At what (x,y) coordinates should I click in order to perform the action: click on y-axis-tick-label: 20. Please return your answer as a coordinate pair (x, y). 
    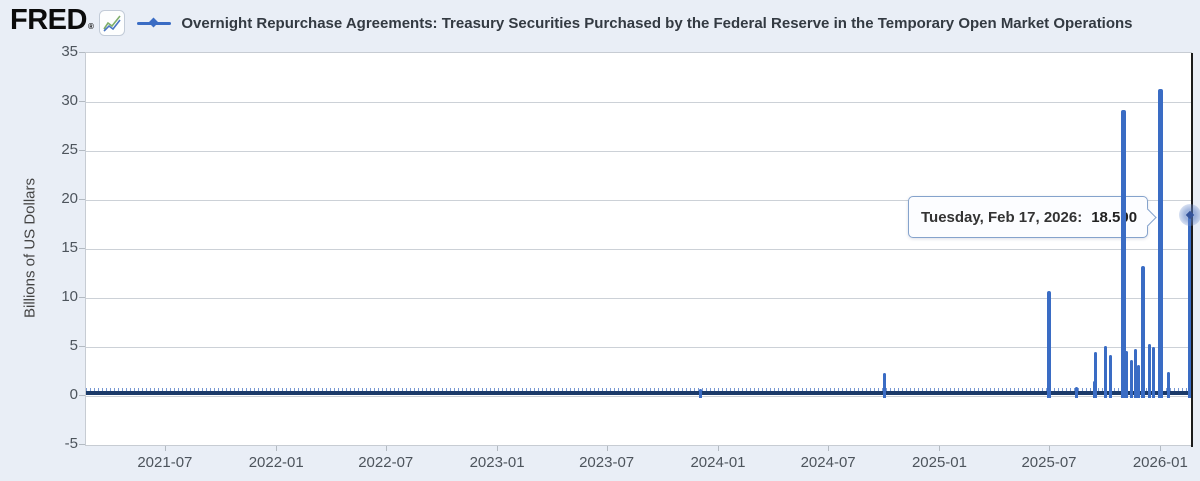
    Looking at the image, I should click on (69, 198).